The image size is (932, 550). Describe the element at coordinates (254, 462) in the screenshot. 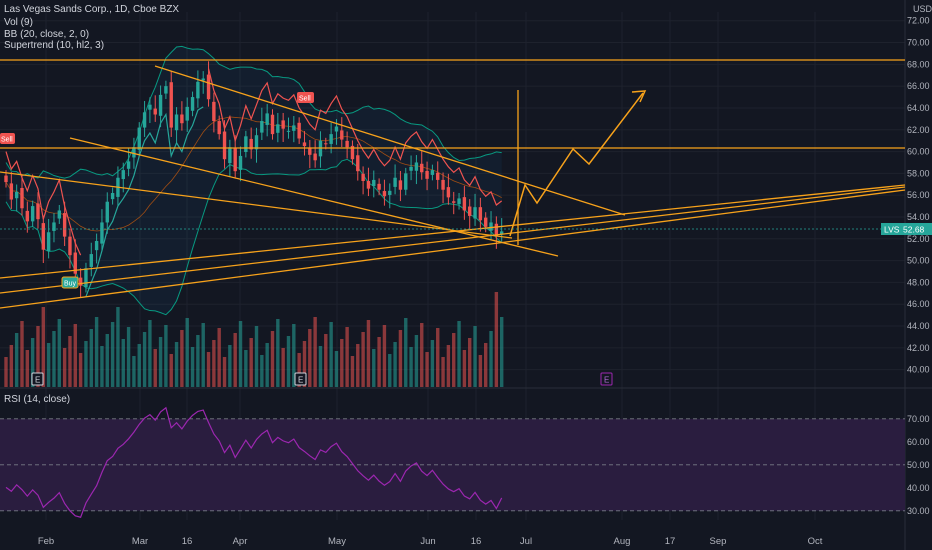

I see `rsi-line` at that location.